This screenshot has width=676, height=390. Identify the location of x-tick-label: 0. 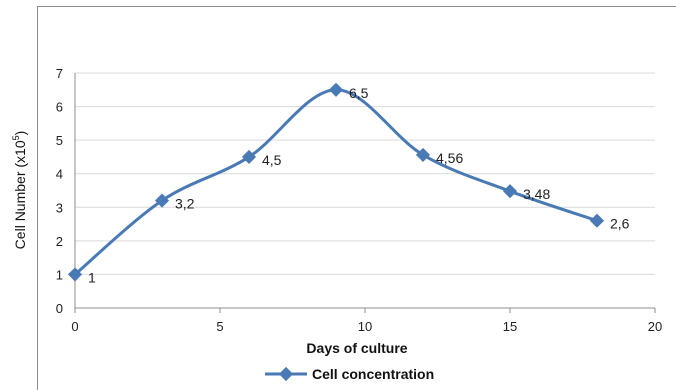
(74, 326).